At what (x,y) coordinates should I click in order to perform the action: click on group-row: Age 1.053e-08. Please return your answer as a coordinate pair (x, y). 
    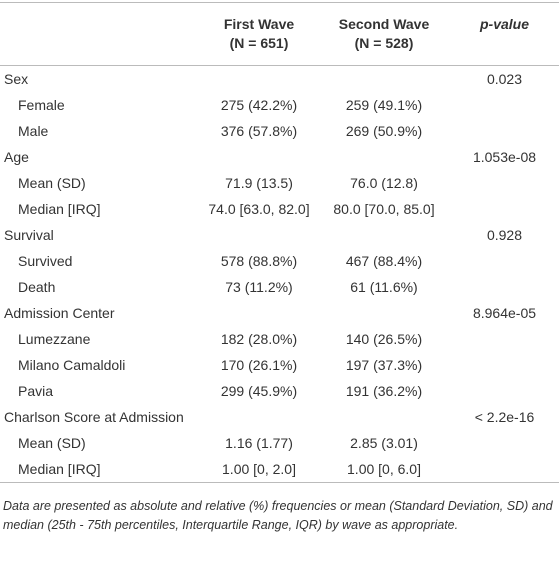
    Looking at the image, I should click on (279, 157).